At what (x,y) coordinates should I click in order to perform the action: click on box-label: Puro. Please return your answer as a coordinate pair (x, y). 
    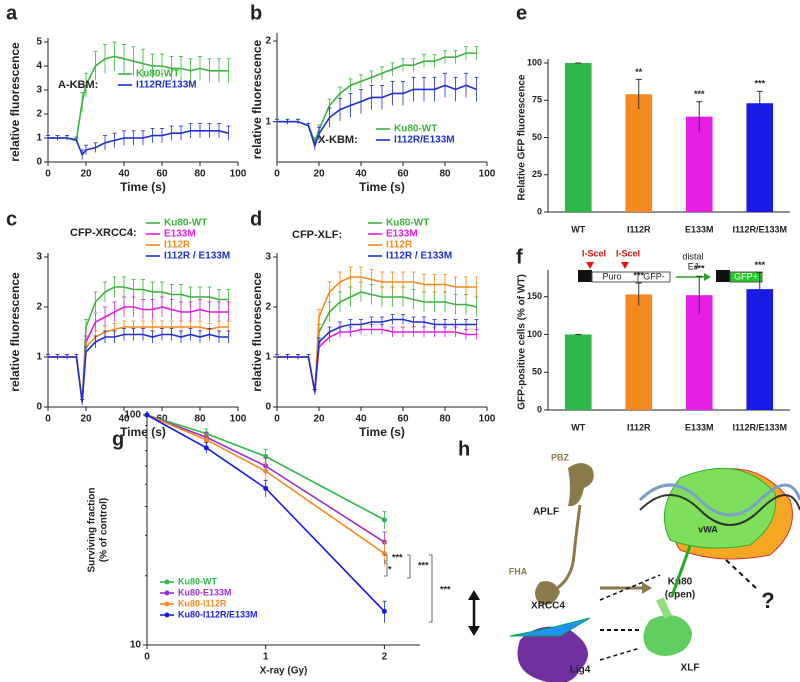
    Looking at the image, I should click on (611, 276).